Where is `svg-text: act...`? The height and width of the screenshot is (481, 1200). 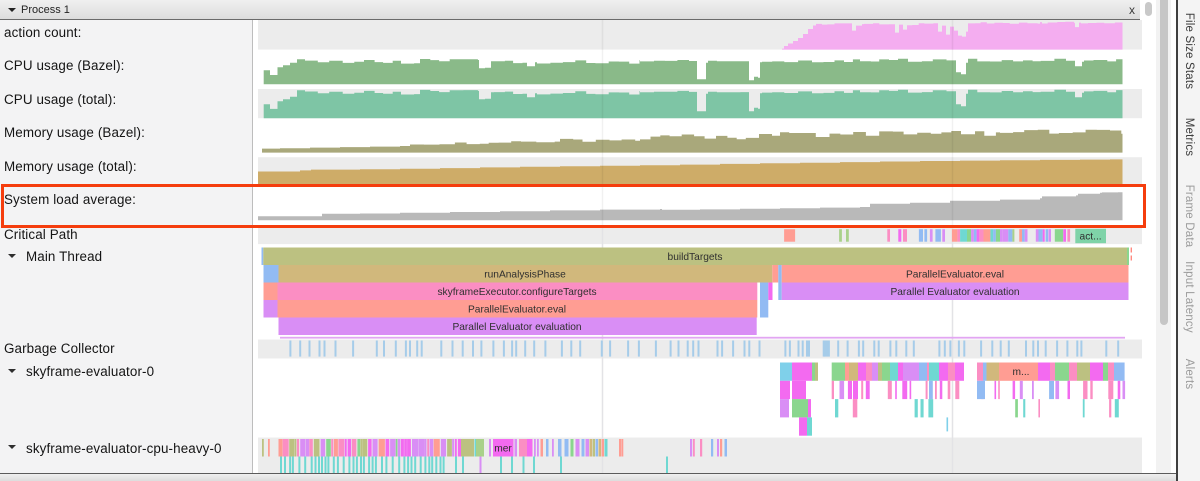 svg-text: act... is located at coordinates (1091, 237).